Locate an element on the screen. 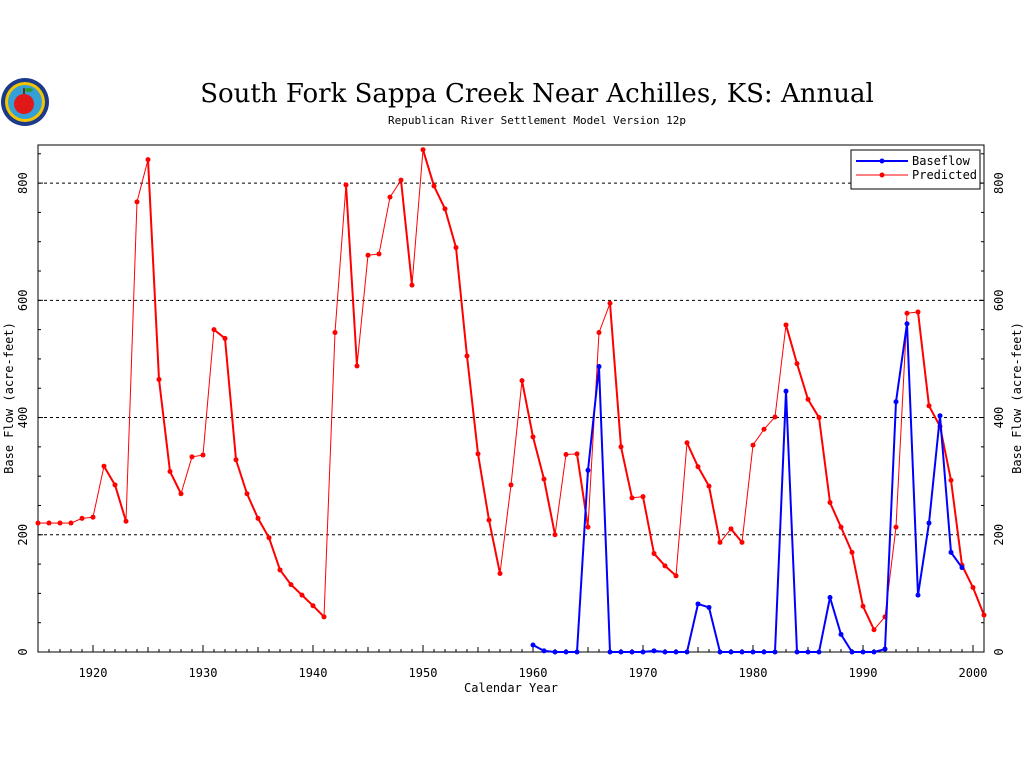 This screenshot has height=768, width=1024. x-tick-label: 2000 is located at coordinates (973, 673).